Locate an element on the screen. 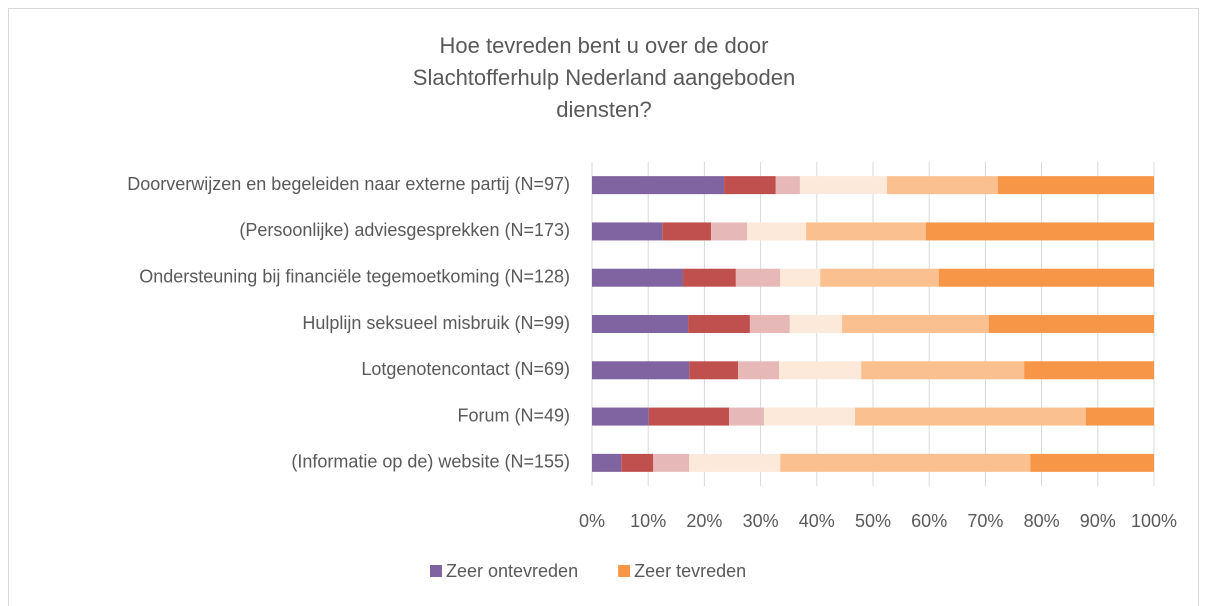 Image resolution: width=1208 pixels, height=606 pixels. x-tick-label: 10% is located at coordinates (648, 521).